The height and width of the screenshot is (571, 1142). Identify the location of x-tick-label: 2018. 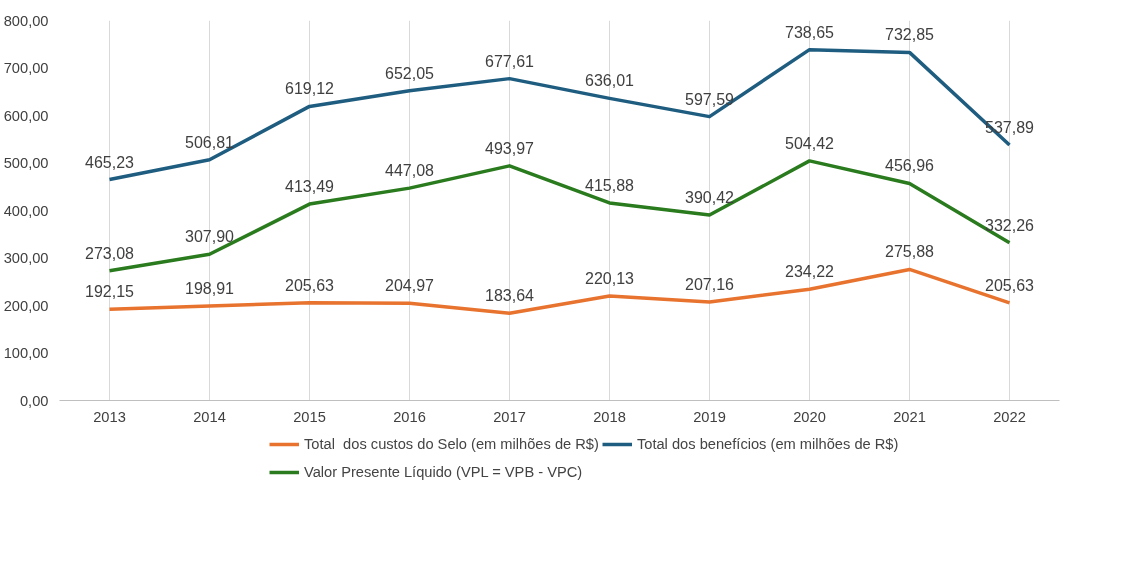
(609, 416).